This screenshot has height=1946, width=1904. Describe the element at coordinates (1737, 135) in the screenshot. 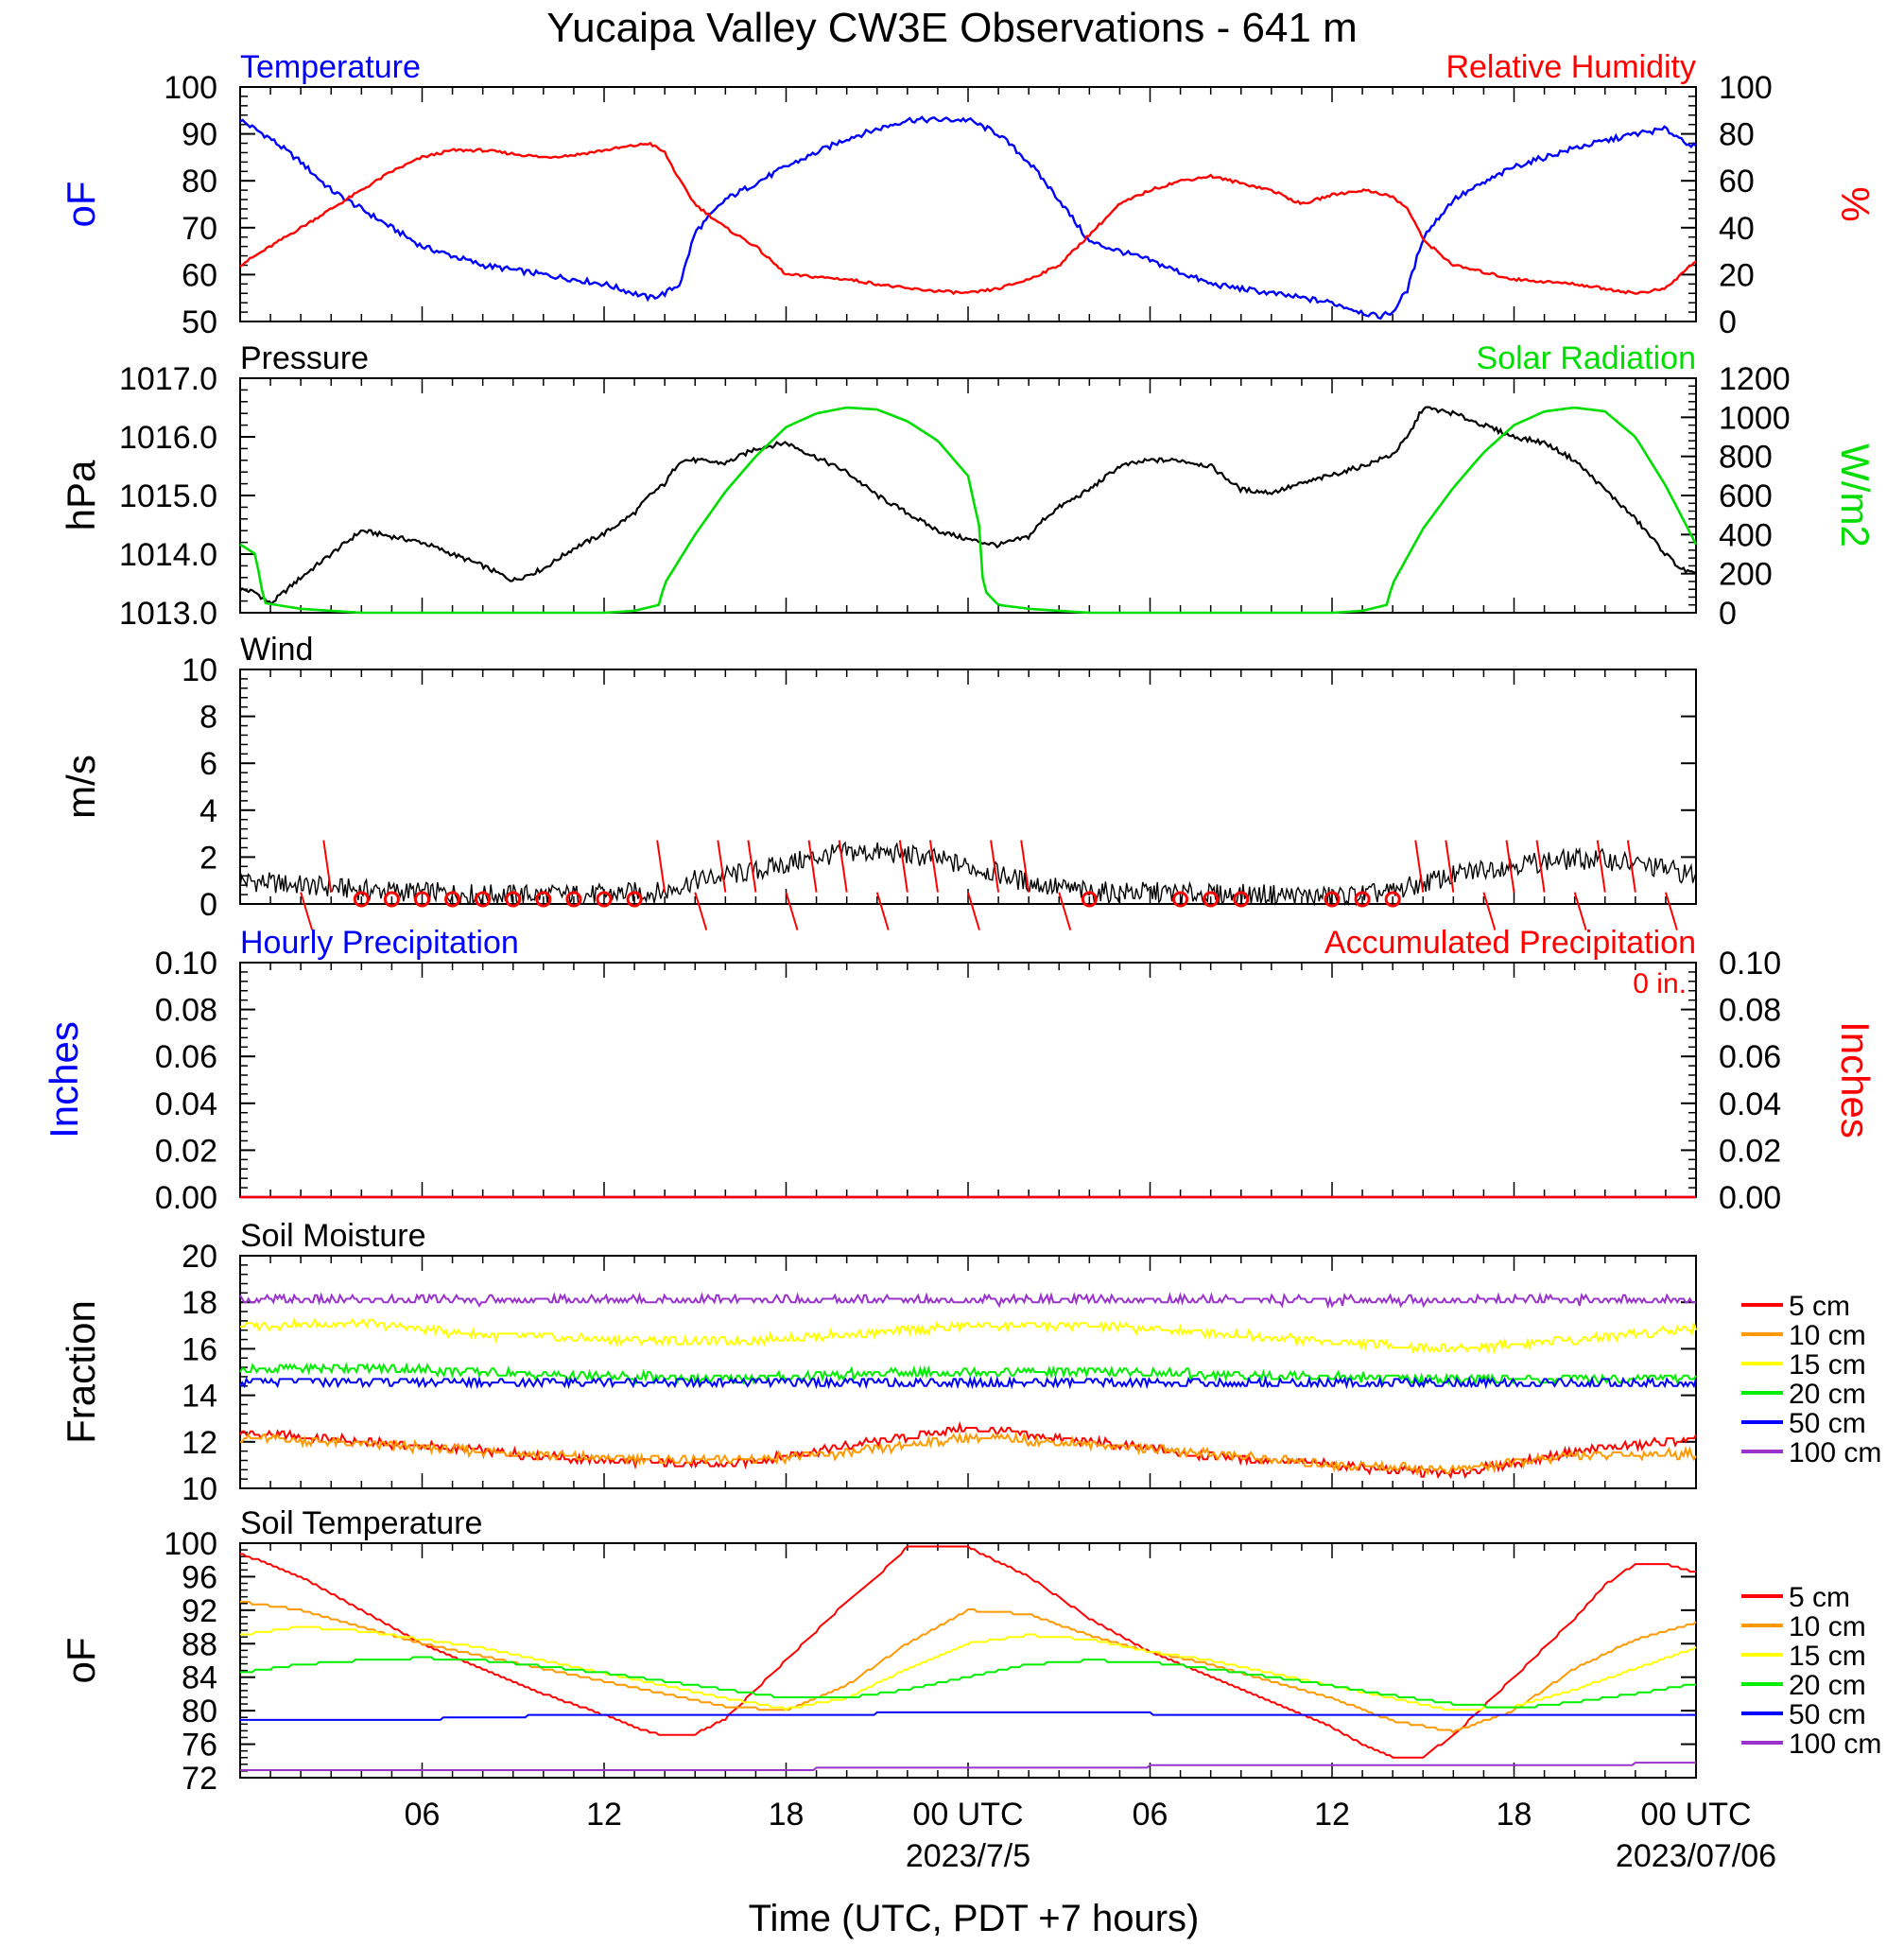

I see `tick-label-right-0-4: 80` at that location.